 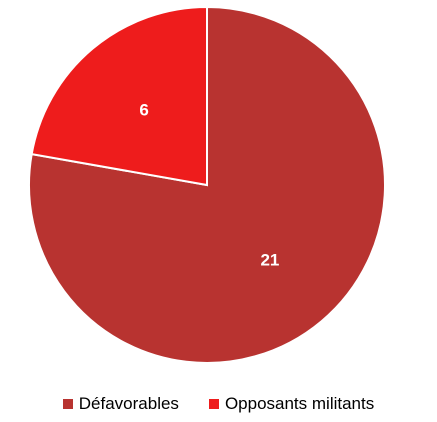 I want to click on legend-item-defavorables: Défavorables, so click(x=120, y=404).